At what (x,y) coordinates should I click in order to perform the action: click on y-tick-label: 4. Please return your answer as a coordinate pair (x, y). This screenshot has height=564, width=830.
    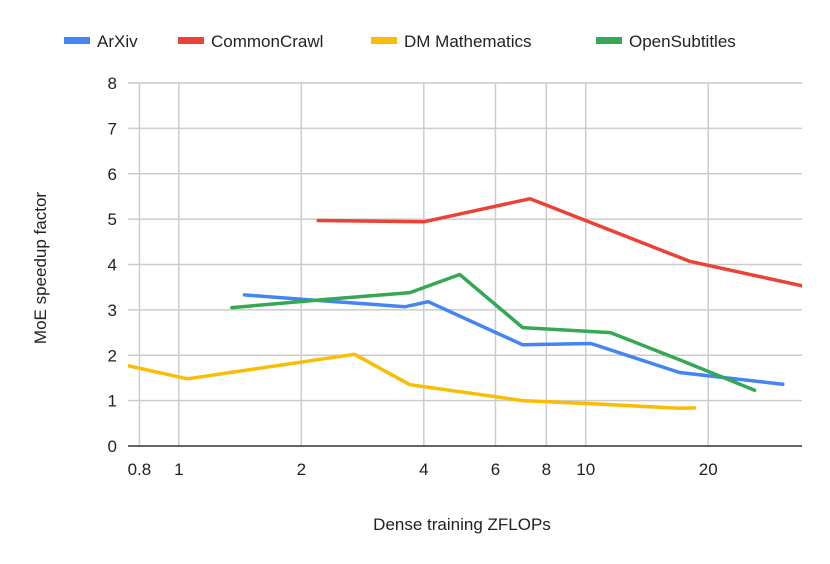
    Looking at the image, I should click on (112, 265).